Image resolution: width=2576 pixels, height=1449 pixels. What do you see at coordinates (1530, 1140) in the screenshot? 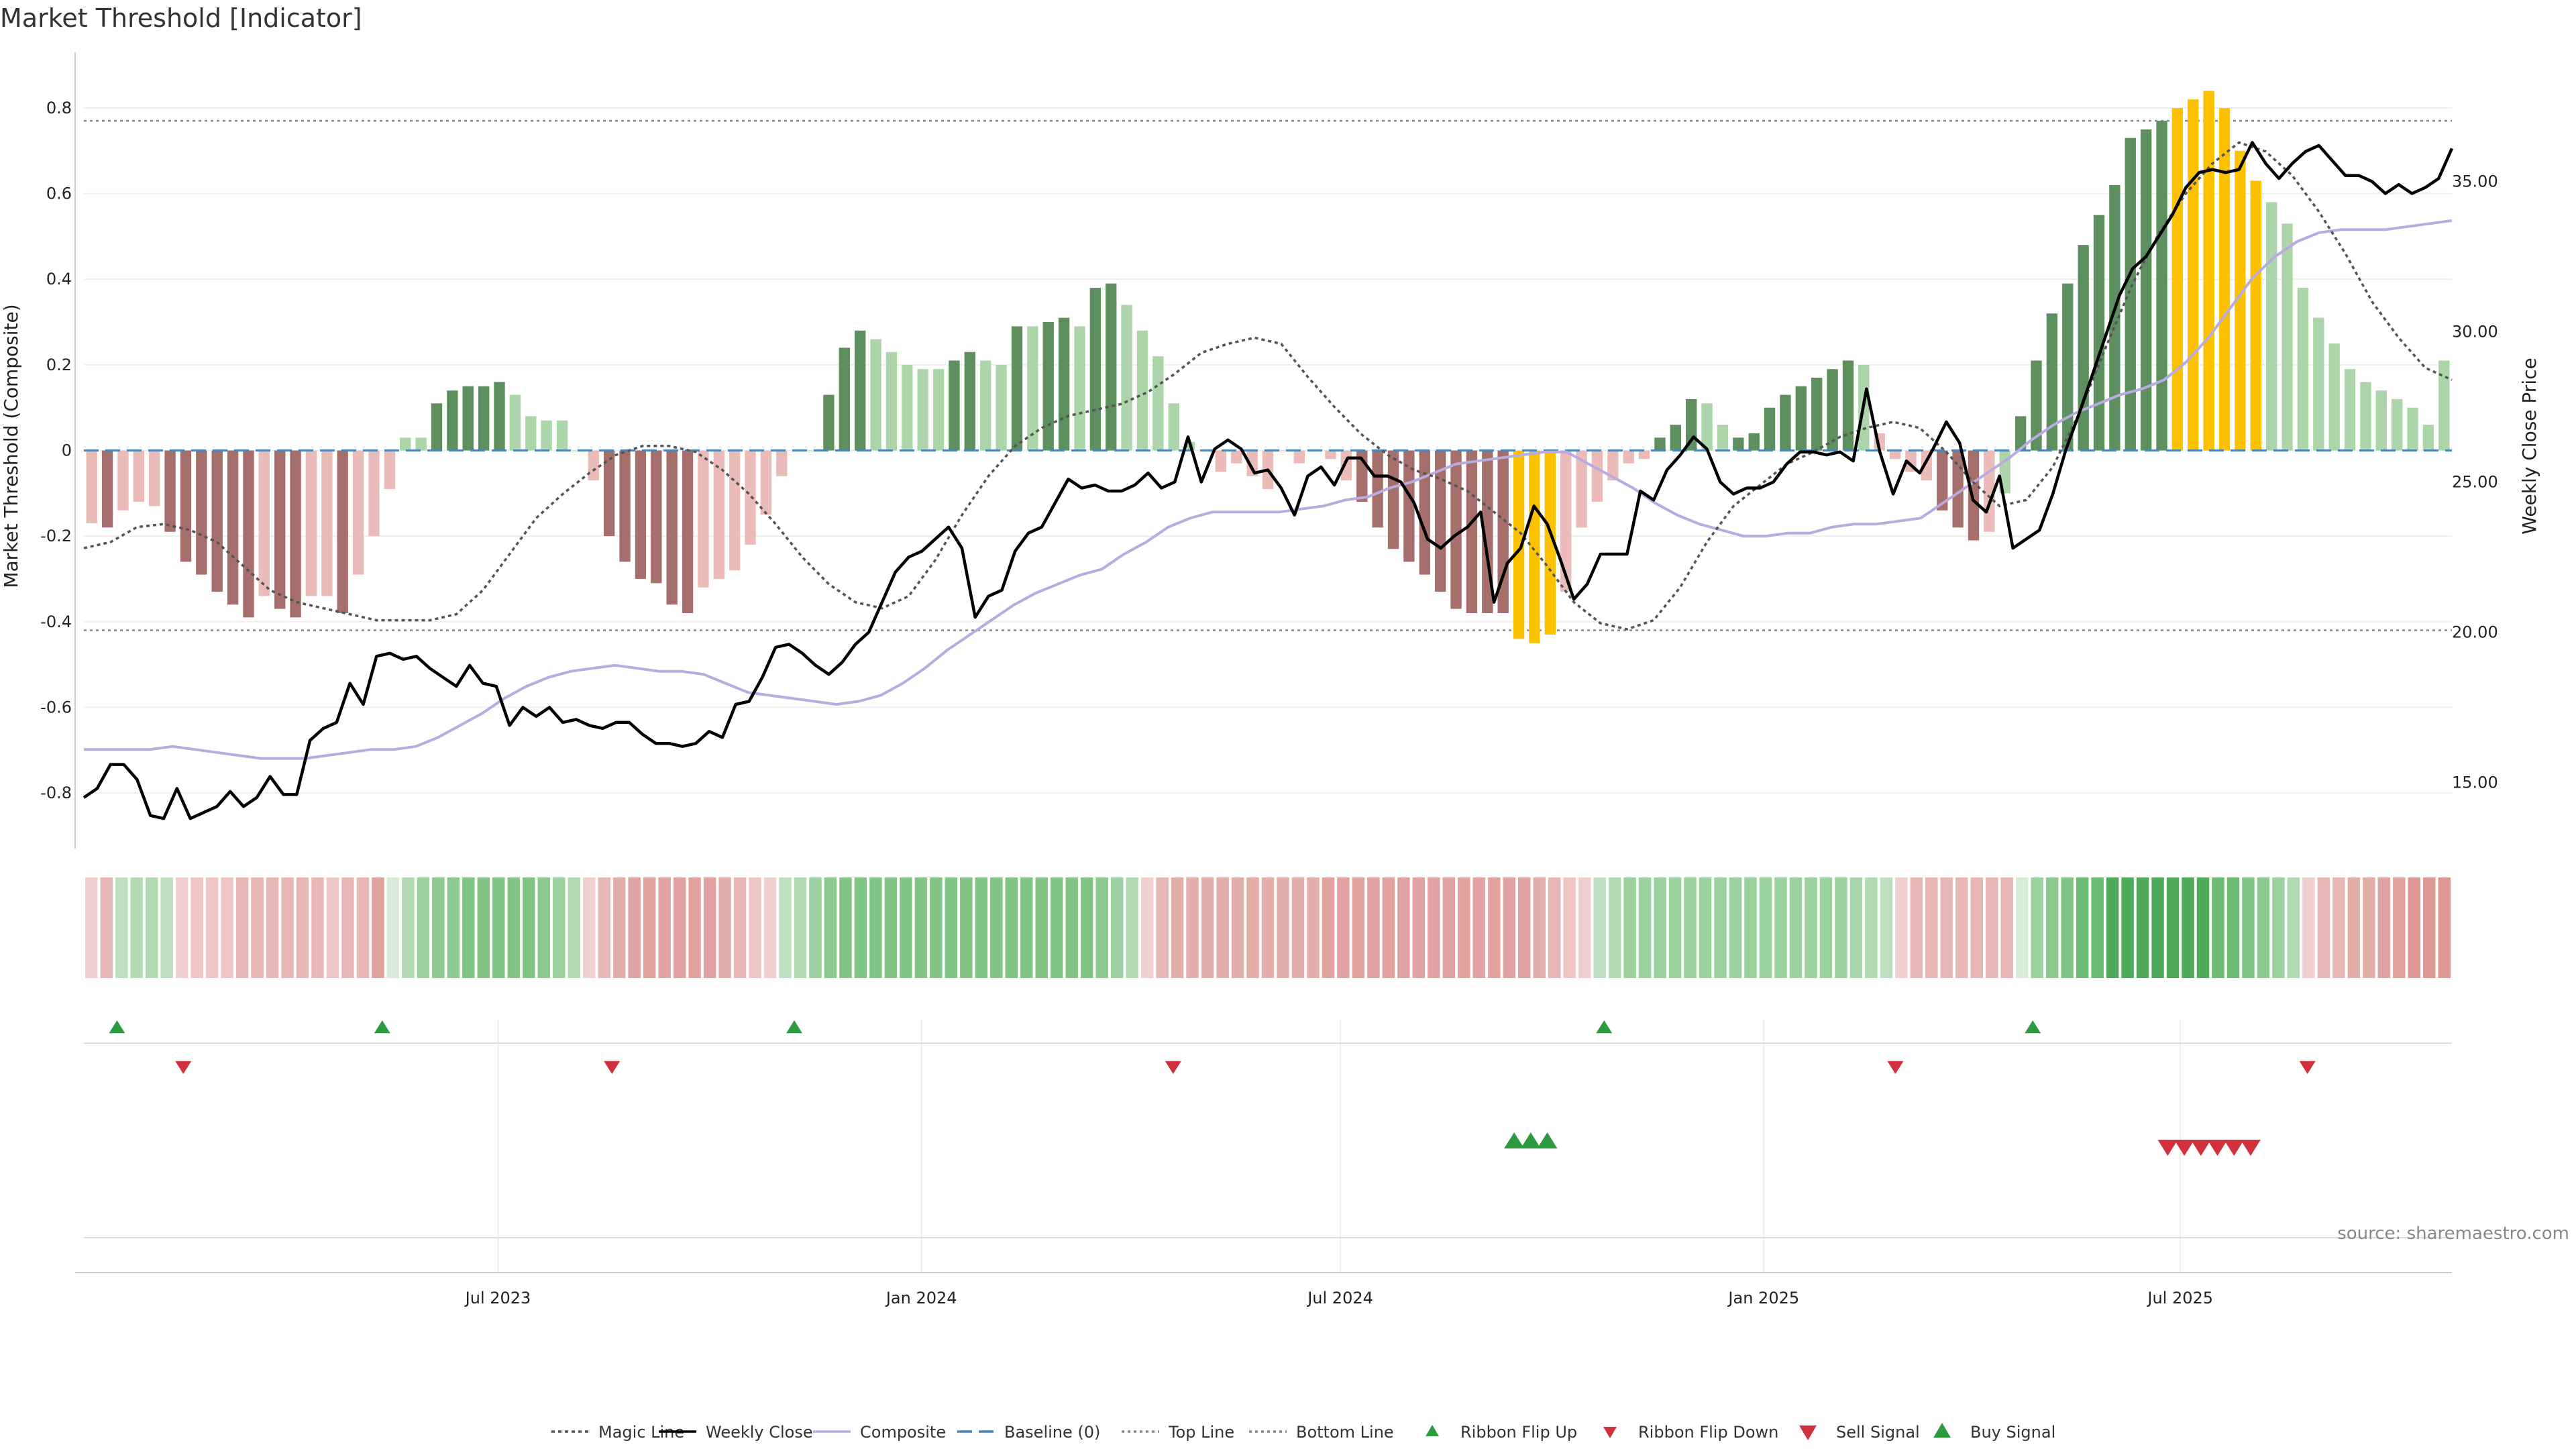
I see `buy-signal-marker` at bounding box center [1530, 1140].